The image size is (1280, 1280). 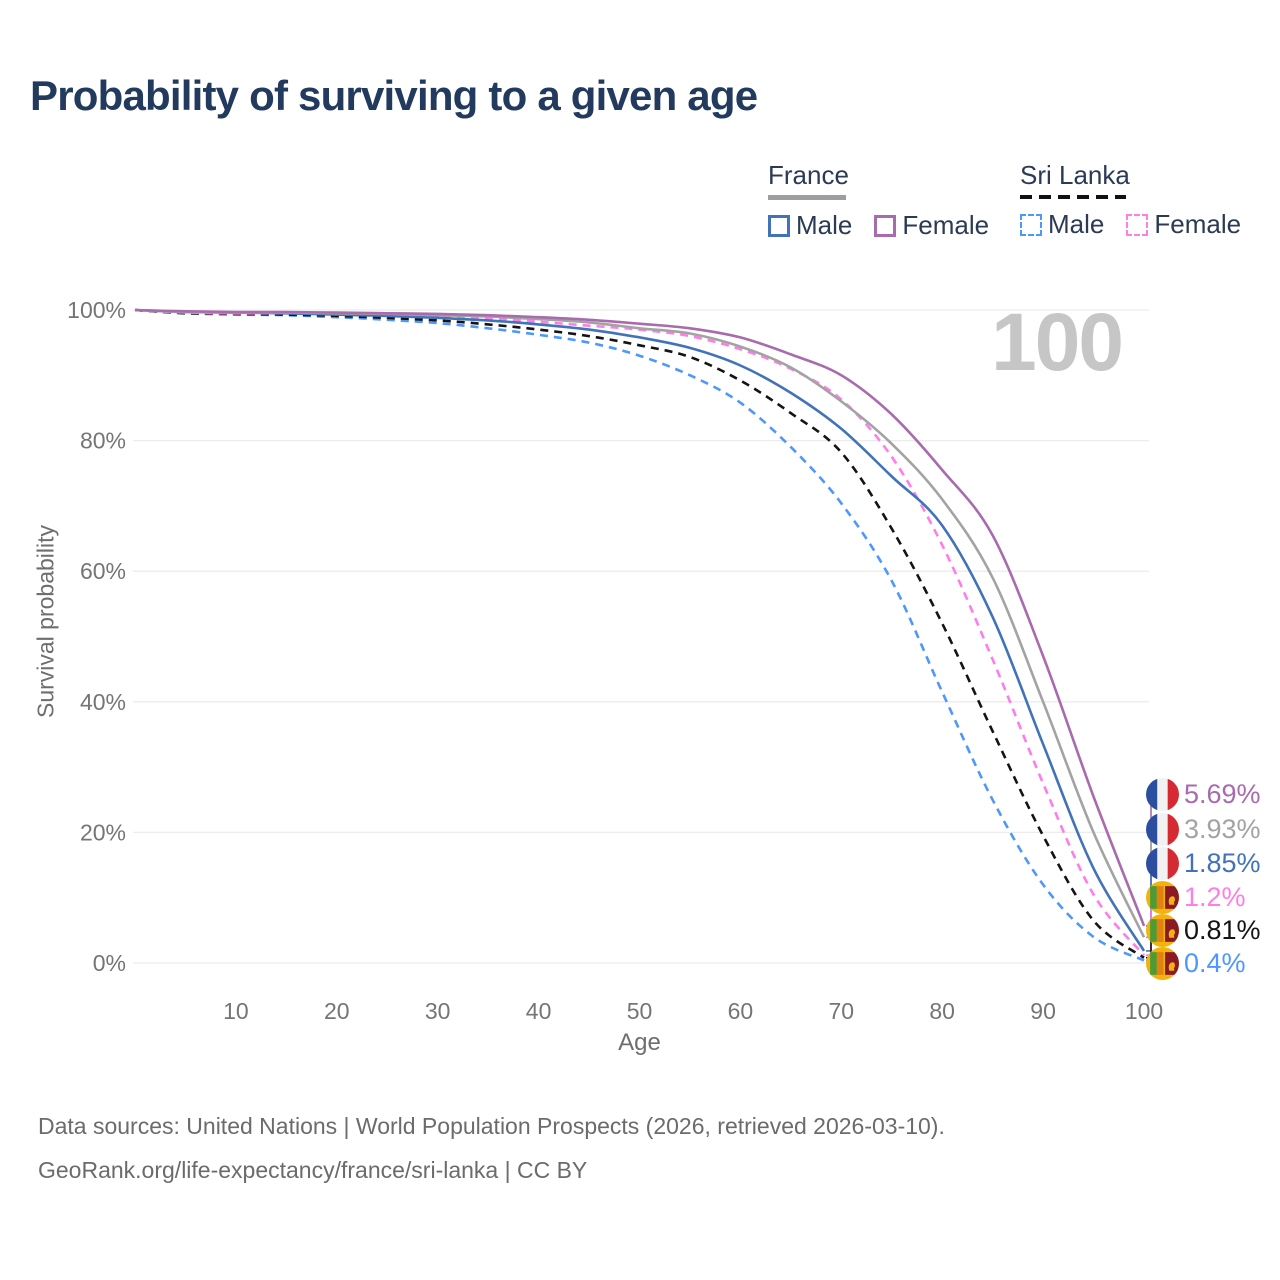 I want to click on legend-item-france-male: Male, so click(x=810, y=225).